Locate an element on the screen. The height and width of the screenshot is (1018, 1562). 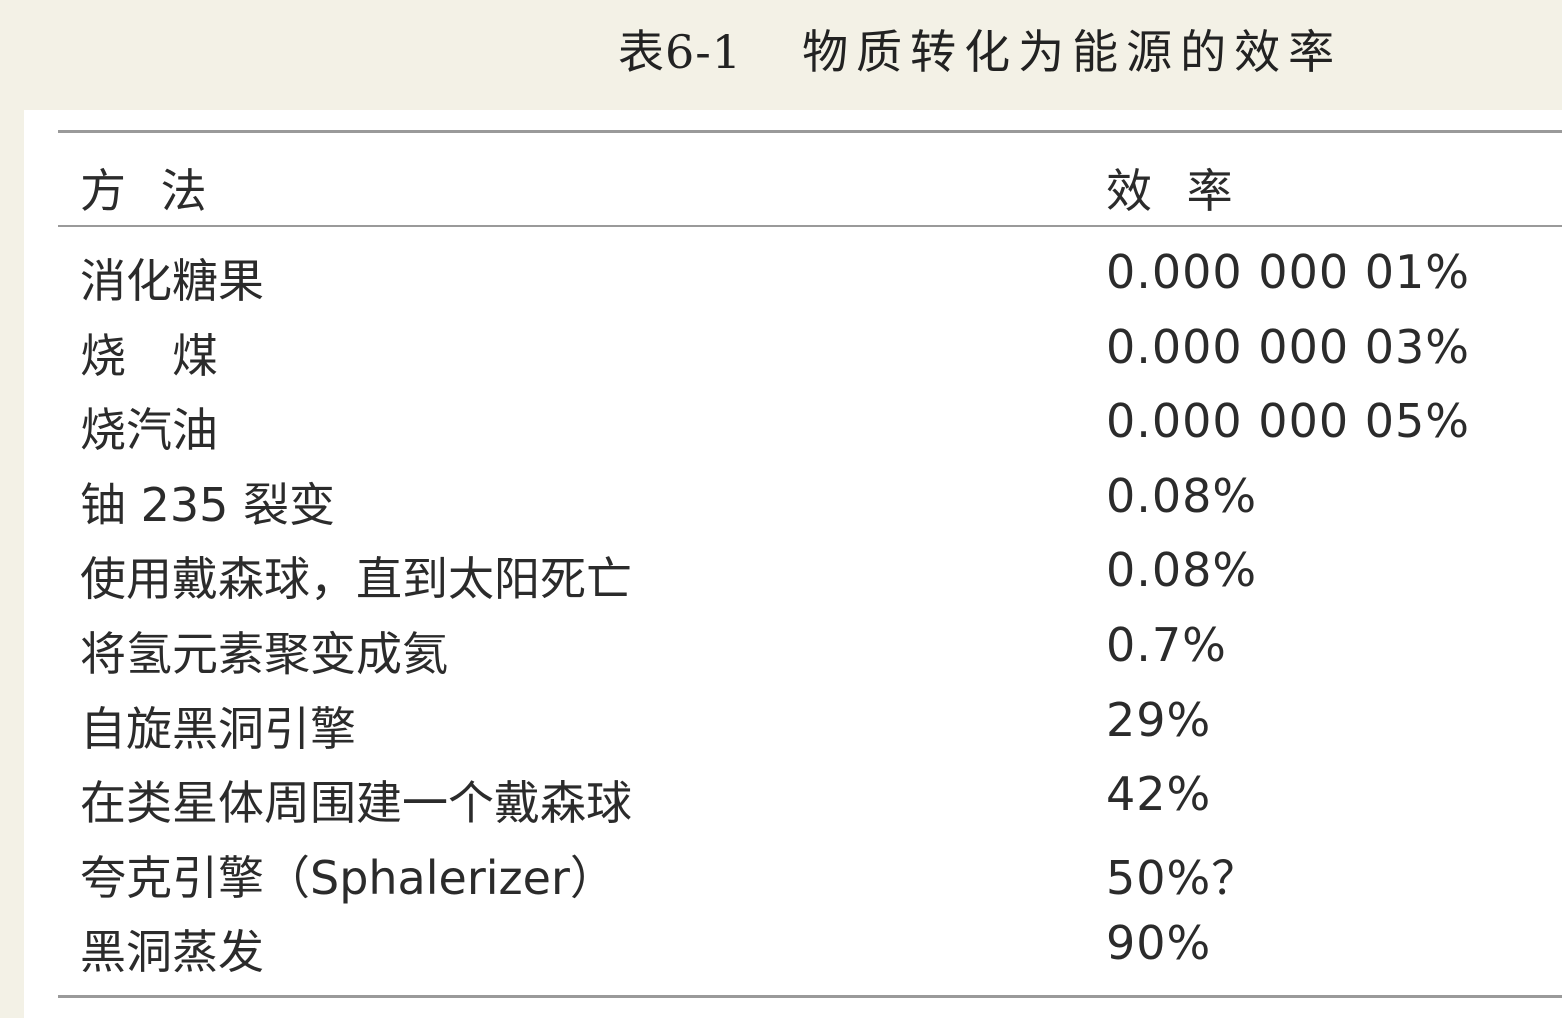
table-caption: 表6-1 物质转化为能源的效率 is located at coordinates (980, 49).